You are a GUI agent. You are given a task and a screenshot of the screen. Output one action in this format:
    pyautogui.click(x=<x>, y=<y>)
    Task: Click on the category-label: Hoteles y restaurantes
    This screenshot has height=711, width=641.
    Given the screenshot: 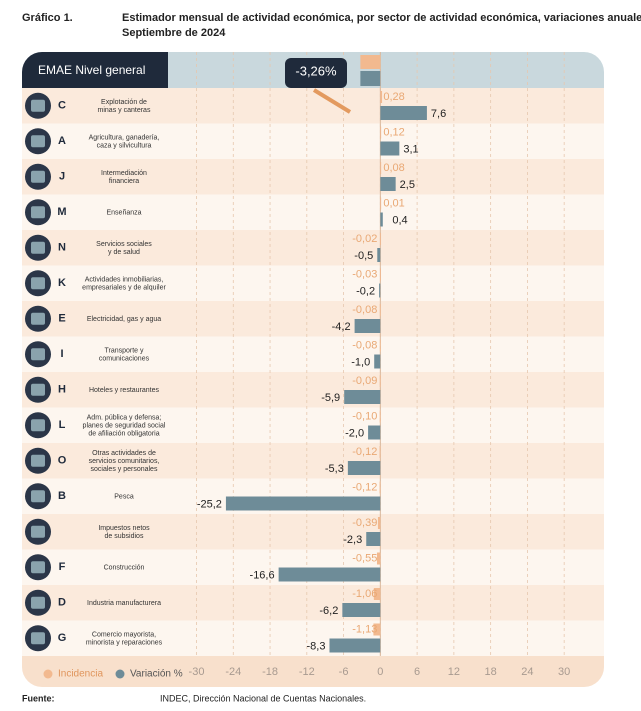 What is the action you would take?
    pyautogui.click(x=124, y=390)
    